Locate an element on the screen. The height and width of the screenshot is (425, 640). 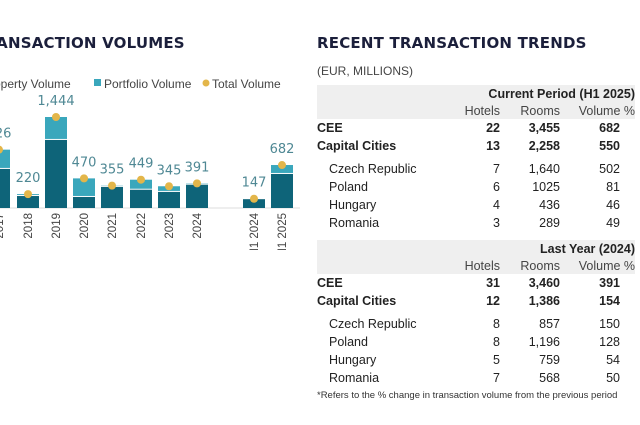
chart-title: TRANSACTION VOLUMES is located at coordinates (92, 43).